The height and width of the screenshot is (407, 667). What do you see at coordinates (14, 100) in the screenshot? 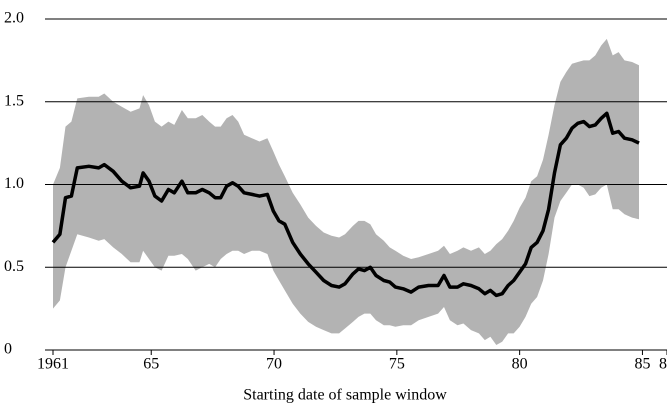
I see `y-tick-label: 1.5` at bounding box center [14, 100].